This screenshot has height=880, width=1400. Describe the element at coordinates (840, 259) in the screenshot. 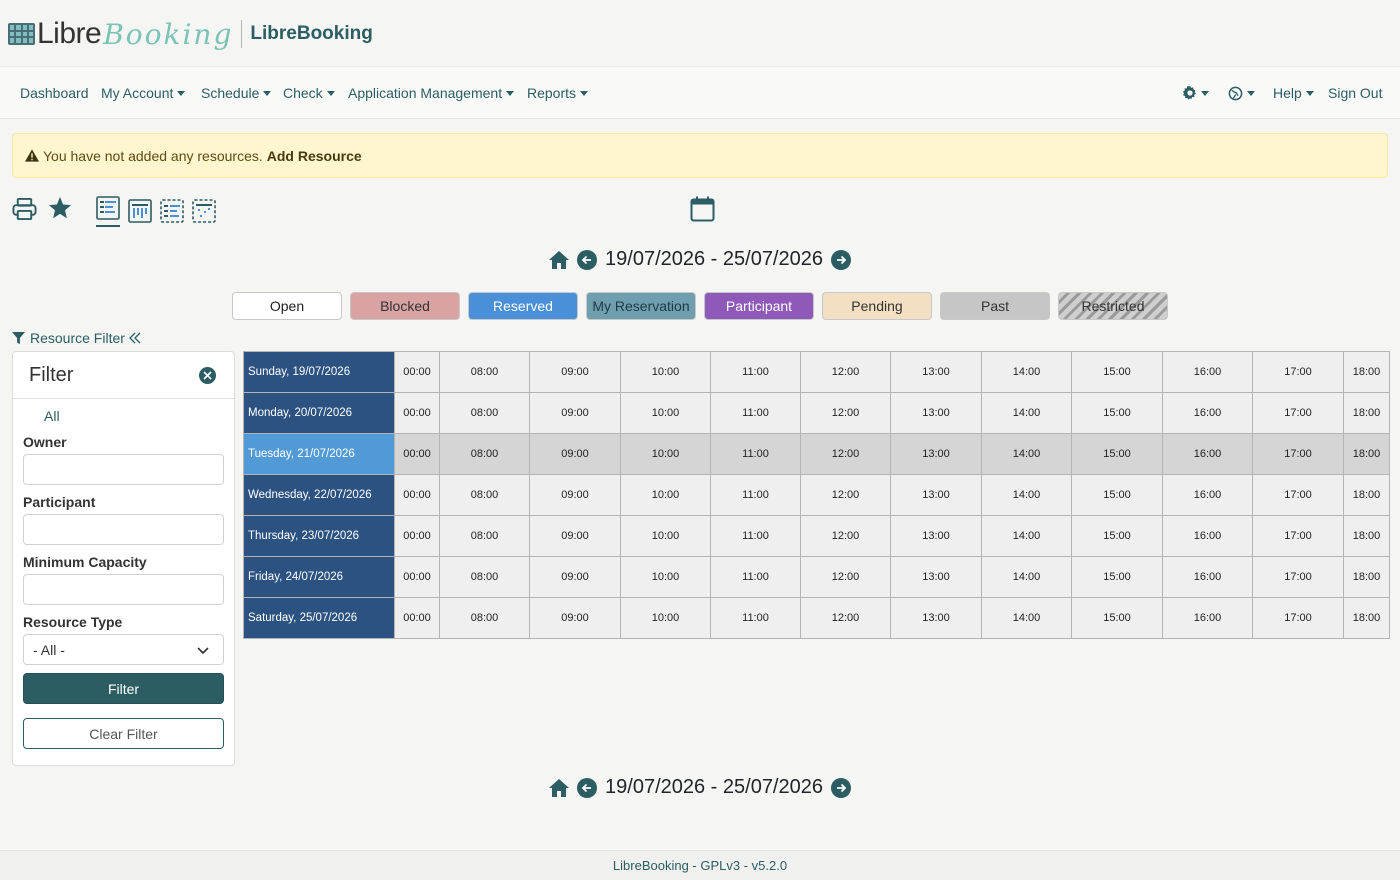

I see `next-week-button` at that location.